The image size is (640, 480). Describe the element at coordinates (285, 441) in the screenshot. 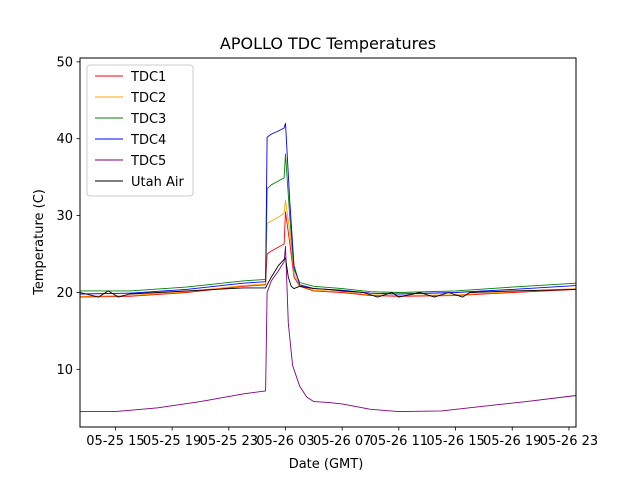

I see `x-tick-label: 05-26 03` at that location.